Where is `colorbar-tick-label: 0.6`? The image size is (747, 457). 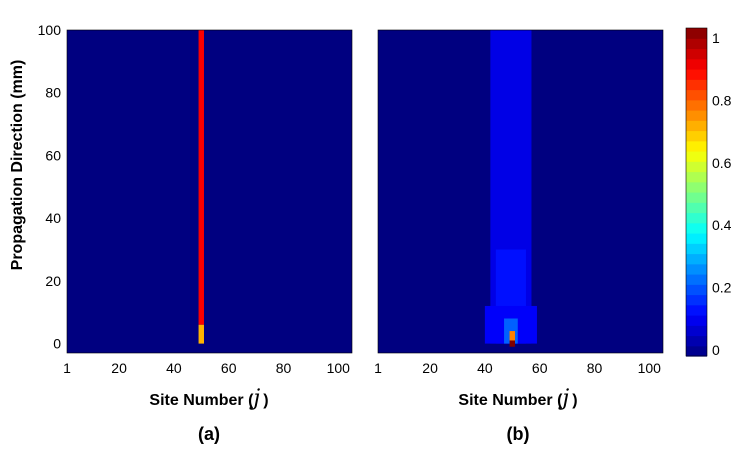 colorbar-tick-label: 0.6 is located at coordinates (722, 163).